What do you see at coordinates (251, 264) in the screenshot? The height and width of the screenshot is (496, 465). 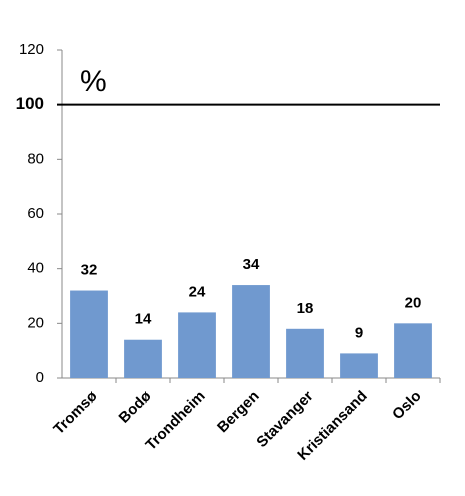 I see `value-label: 34` at bounding box center [251, 264].